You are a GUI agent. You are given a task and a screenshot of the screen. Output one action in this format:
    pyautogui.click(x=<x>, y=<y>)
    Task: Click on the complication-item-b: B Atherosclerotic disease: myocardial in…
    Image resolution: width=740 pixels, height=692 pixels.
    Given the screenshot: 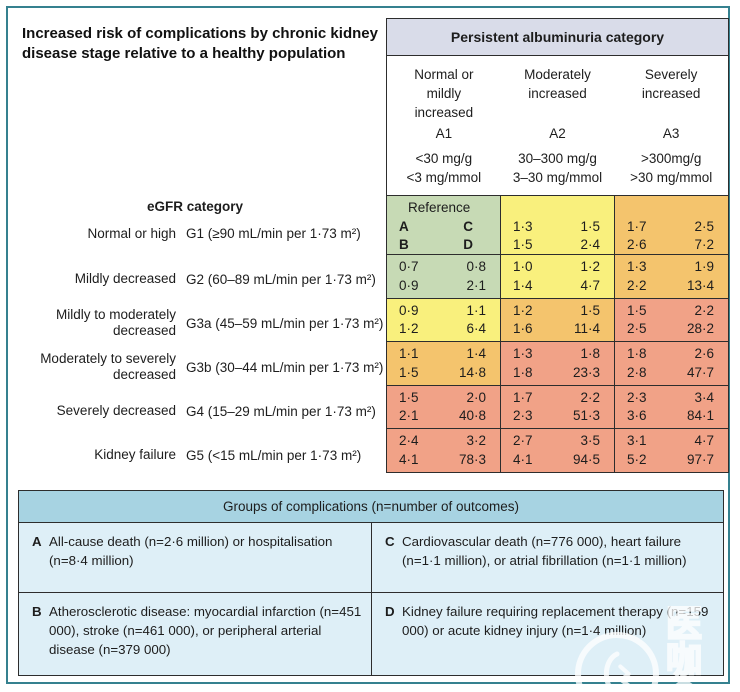 What is the action you would take?
    pyautogui.click(x=195, y=633)
    